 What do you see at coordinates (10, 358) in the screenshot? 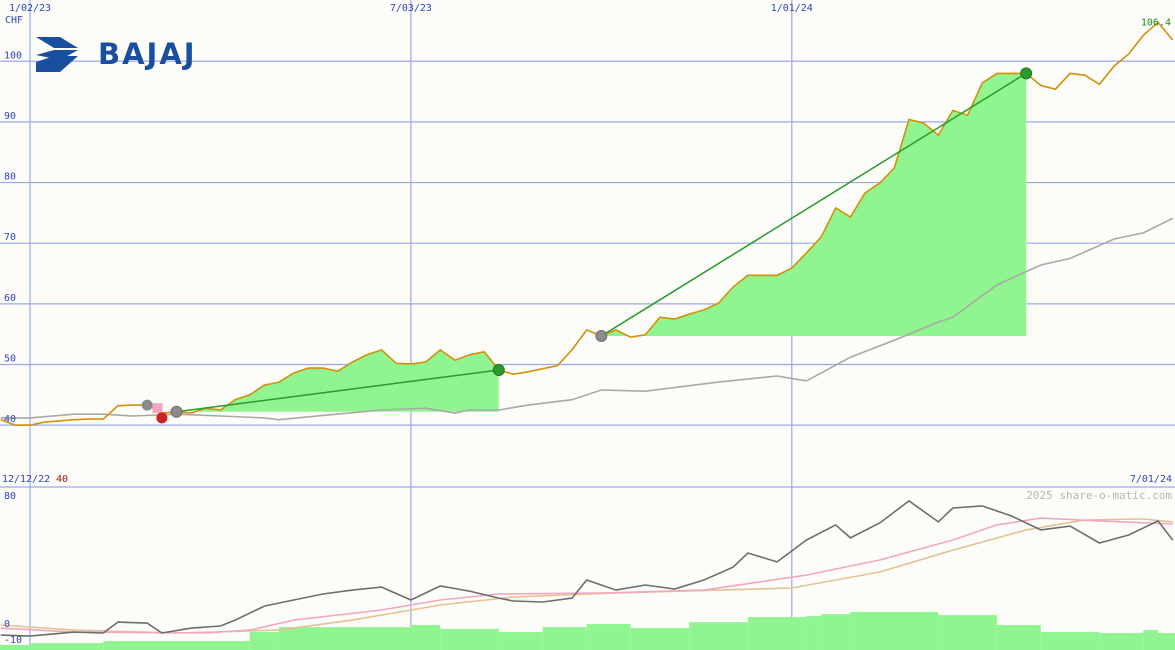
I see `y-tick-label: 50` at bounding box center [10, 358].